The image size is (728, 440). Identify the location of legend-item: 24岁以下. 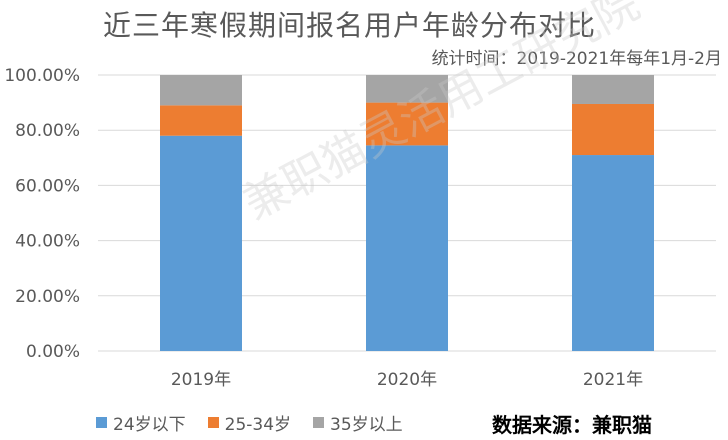
(141, 422).